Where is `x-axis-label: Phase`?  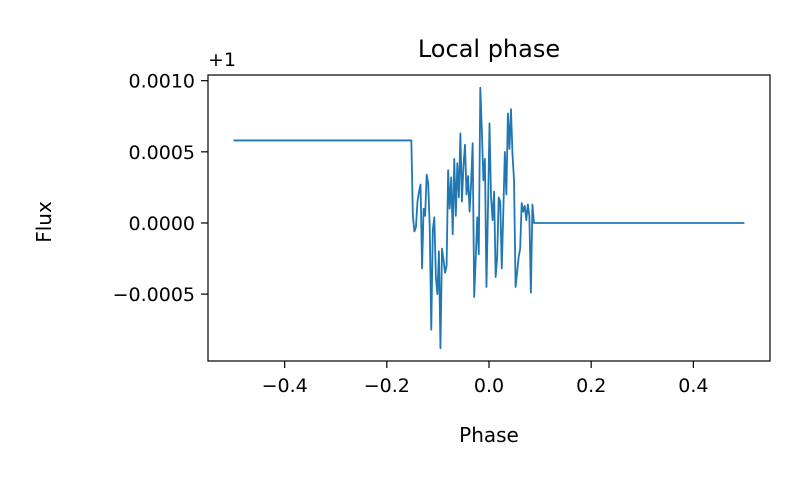
x-axis-label: Phase is located at coordinates (489, 435).